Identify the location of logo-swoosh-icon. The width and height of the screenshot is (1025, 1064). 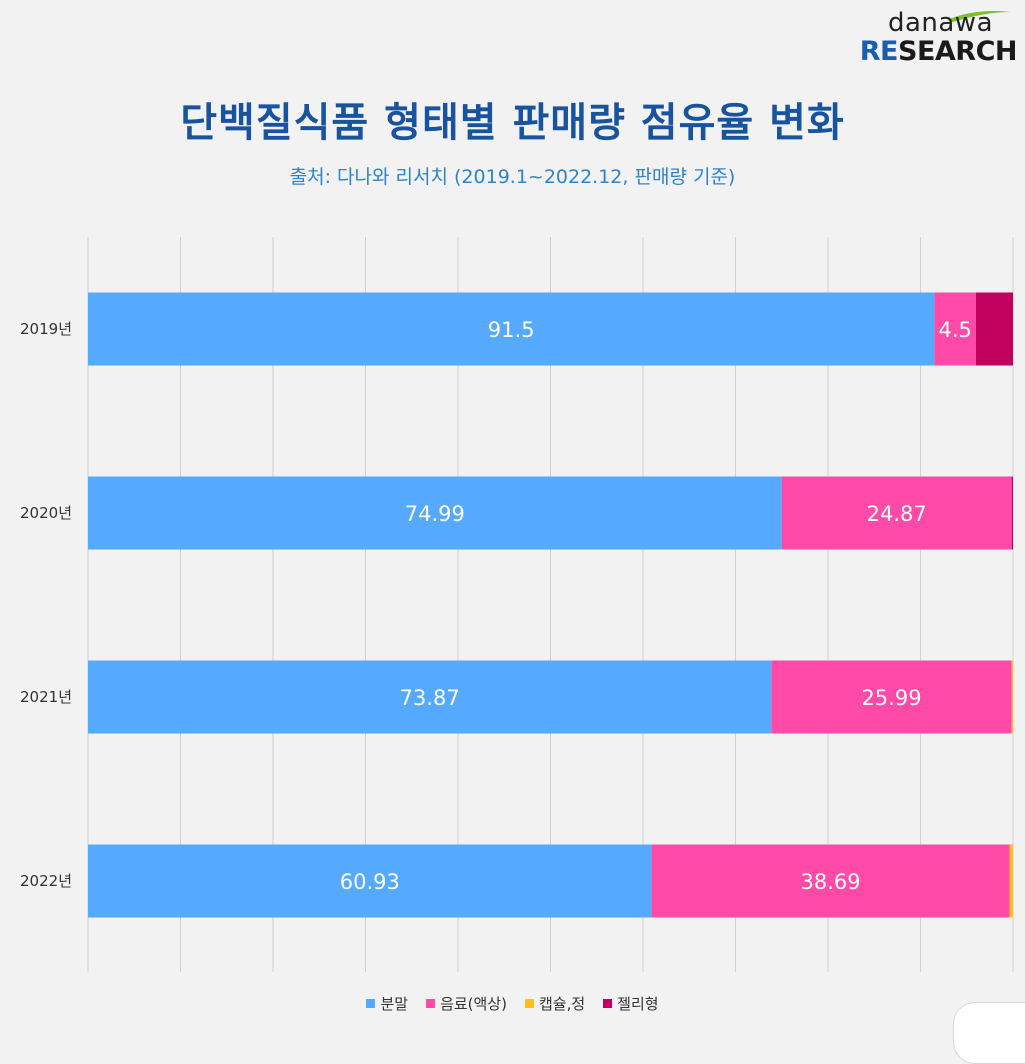
(979, 16).